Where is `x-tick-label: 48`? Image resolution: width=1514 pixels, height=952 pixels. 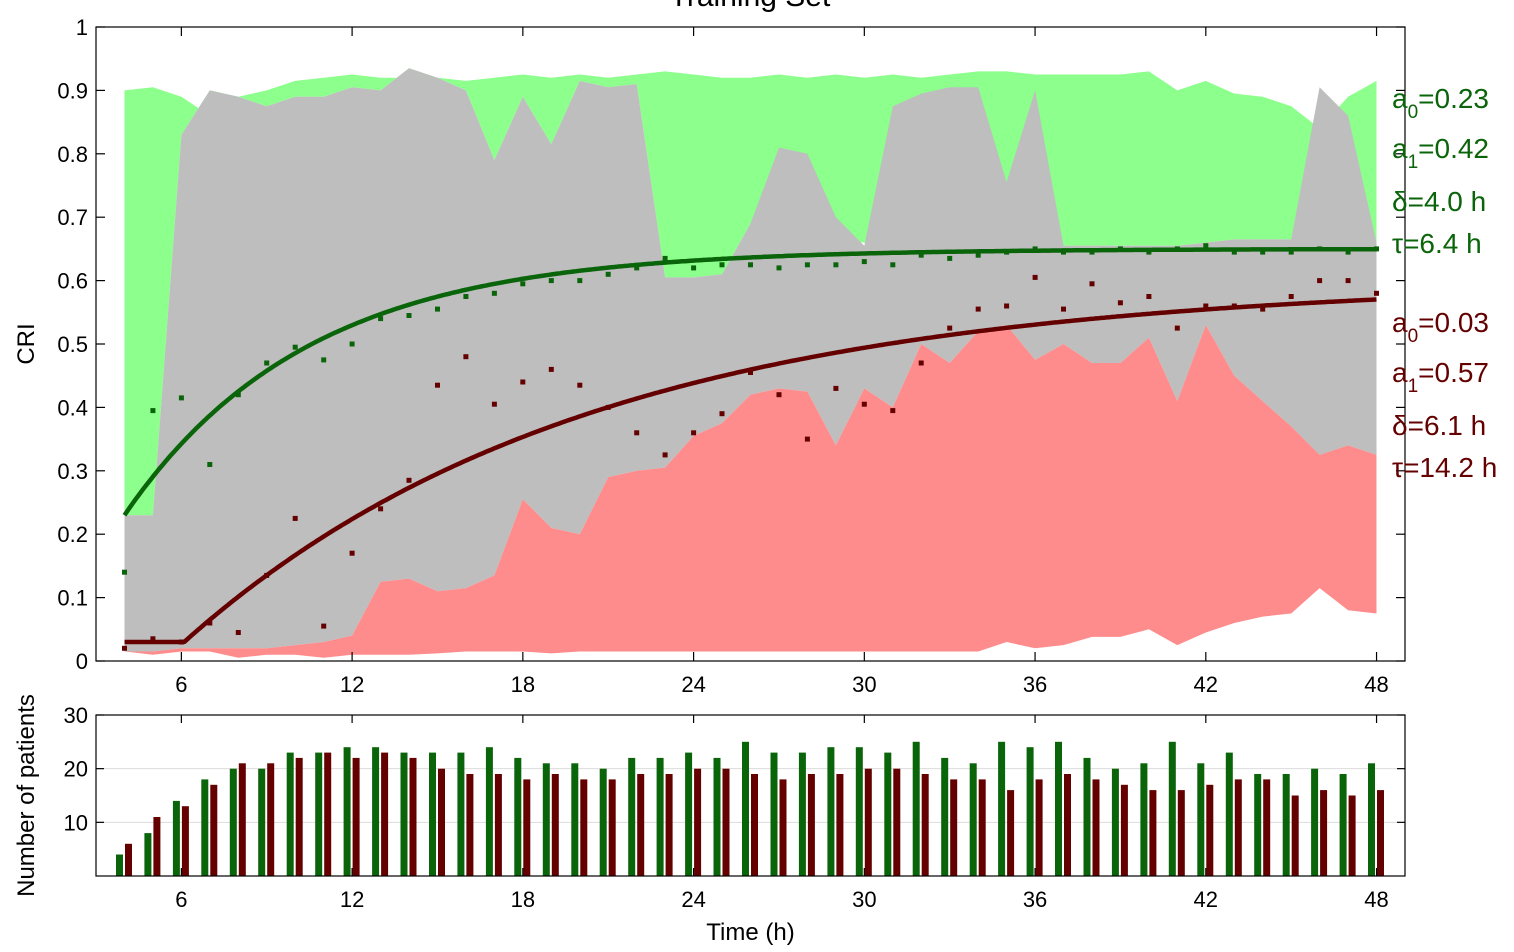 x-tick-label: 48 is located at coordinates (1376, 684).